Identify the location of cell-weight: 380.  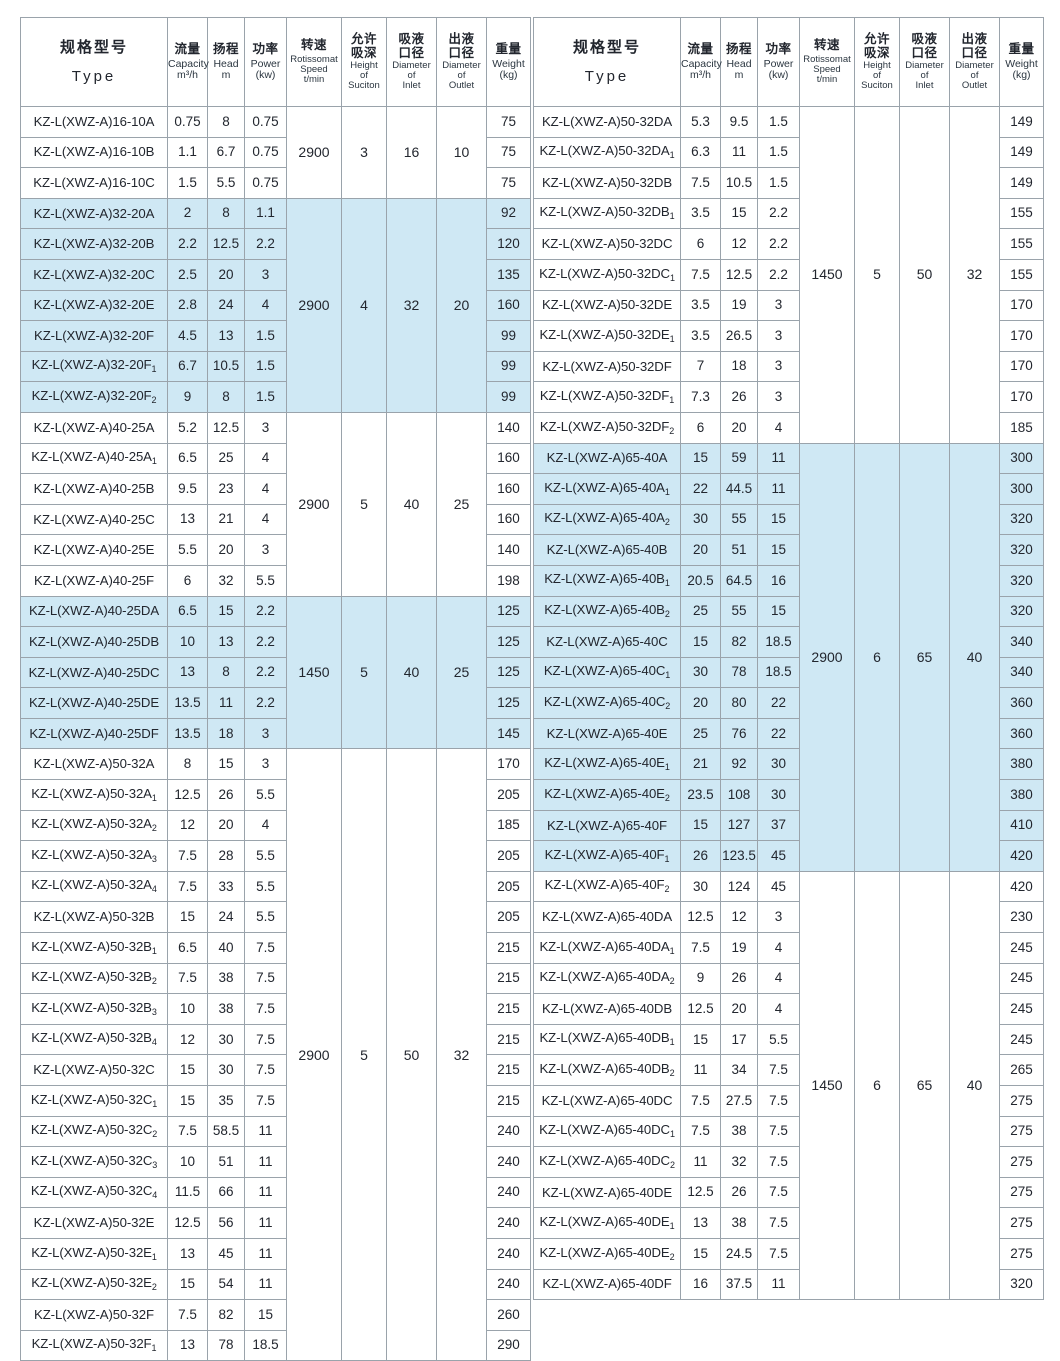
(1021, 795).